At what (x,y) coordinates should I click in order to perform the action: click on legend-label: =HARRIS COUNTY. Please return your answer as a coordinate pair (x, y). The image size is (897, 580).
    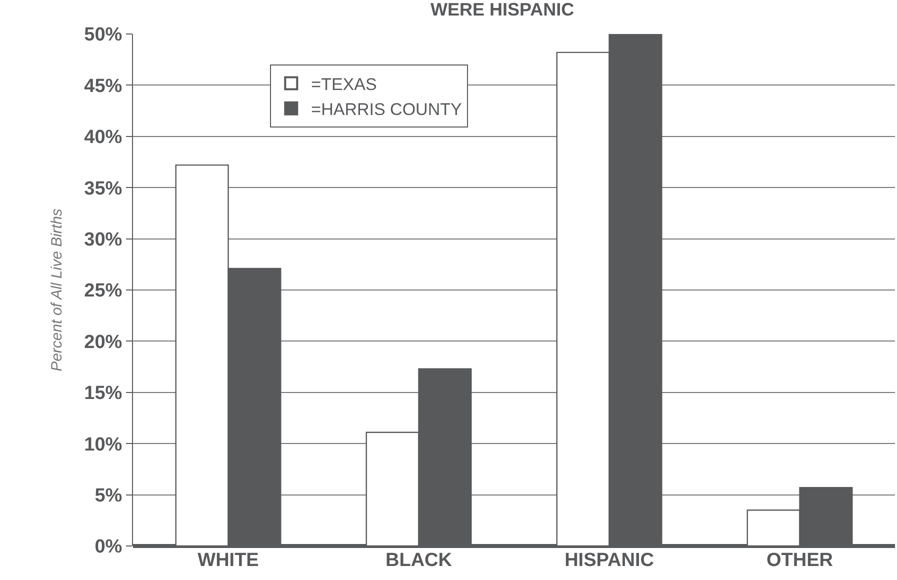
    Looking at the image, I should click on (386, 109).